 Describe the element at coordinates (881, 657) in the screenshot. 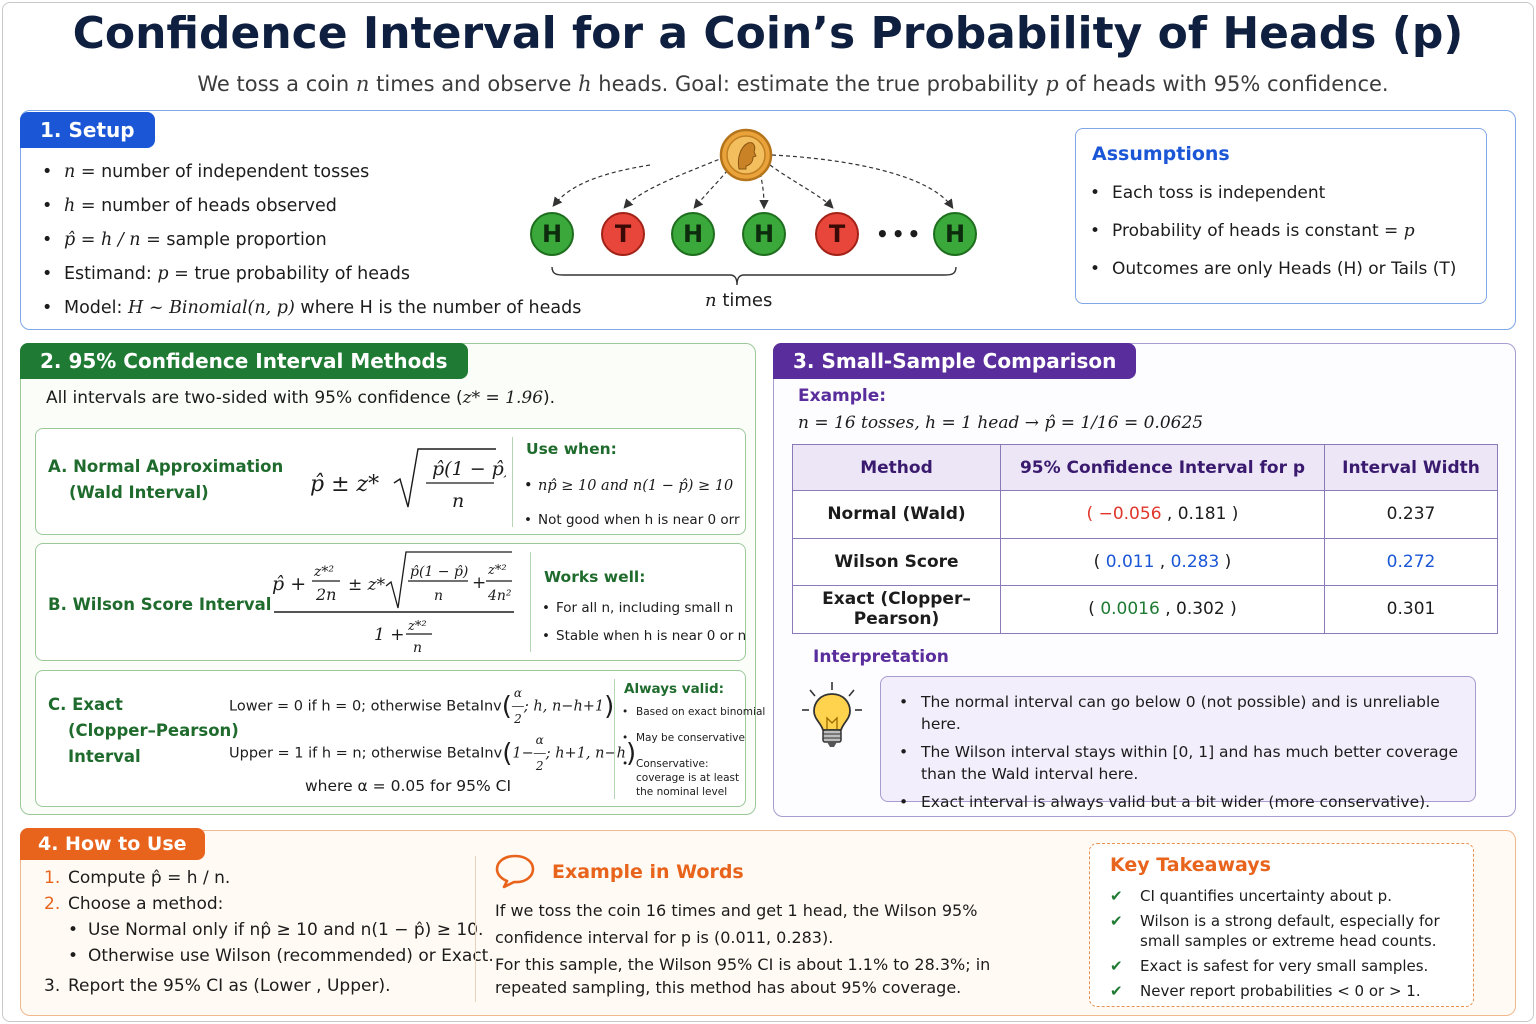

I see `interpretation-label: Interpretation` at that location.